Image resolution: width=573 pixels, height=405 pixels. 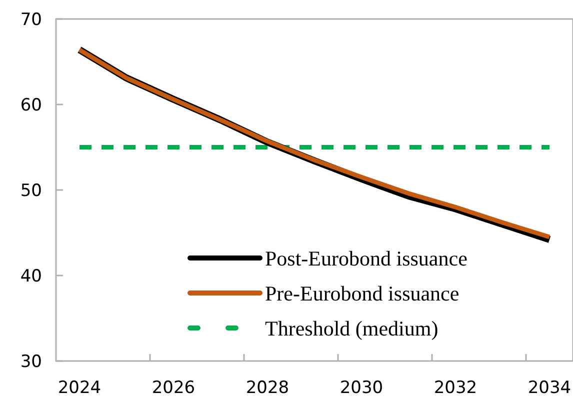 What do you see at coordinates (31, 20) in the screenshot?
I see `y-tick-label: 70` at bounding box center [31, 20].